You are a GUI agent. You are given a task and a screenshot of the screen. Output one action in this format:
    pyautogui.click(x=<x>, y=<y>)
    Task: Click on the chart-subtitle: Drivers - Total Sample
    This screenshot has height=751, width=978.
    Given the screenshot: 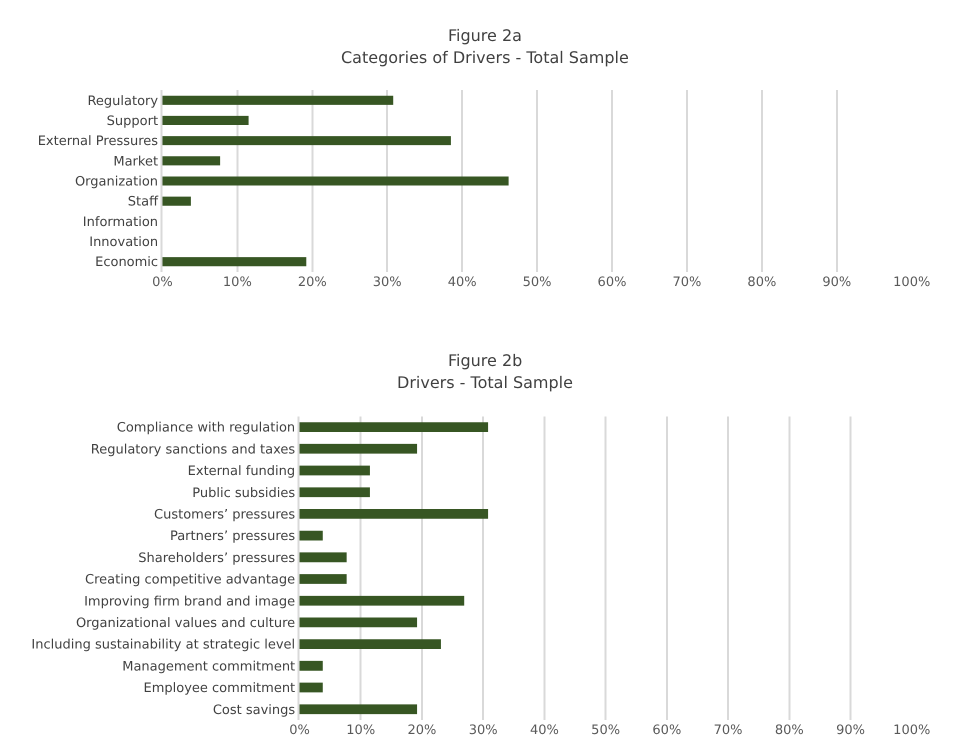 What is the action you would take?
    pyautogui.click(x=485, y=382)
    